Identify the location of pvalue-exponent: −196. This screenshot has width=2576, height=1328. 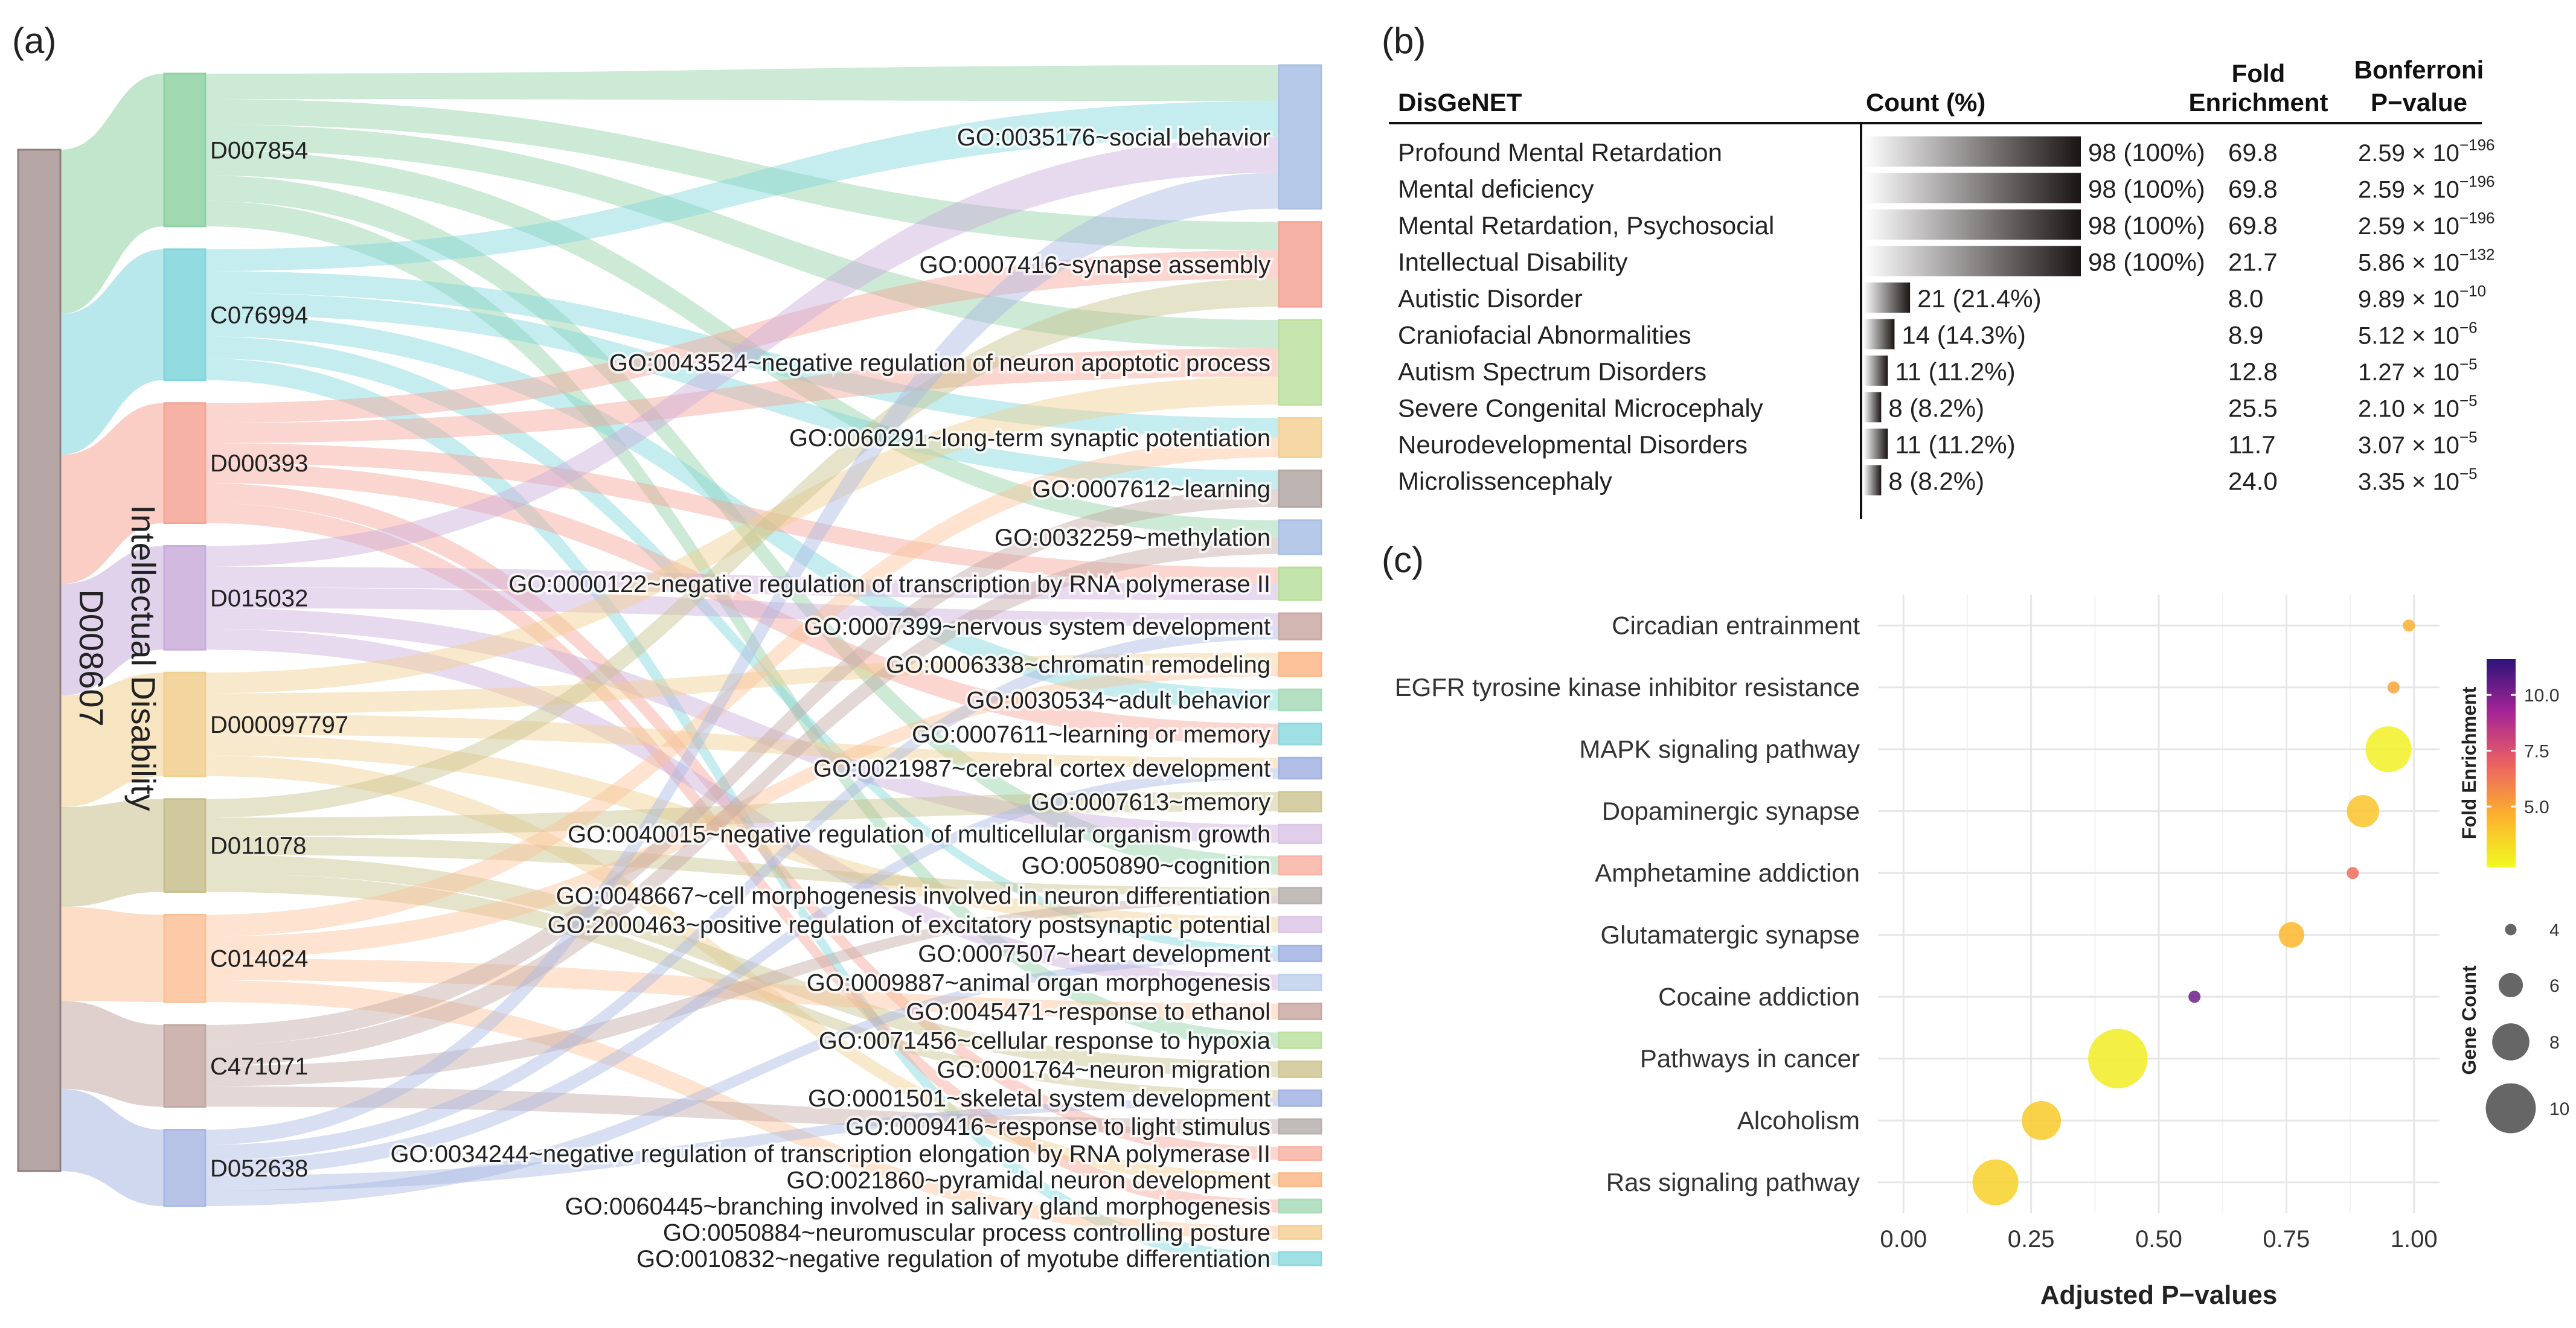
(2477, 182).